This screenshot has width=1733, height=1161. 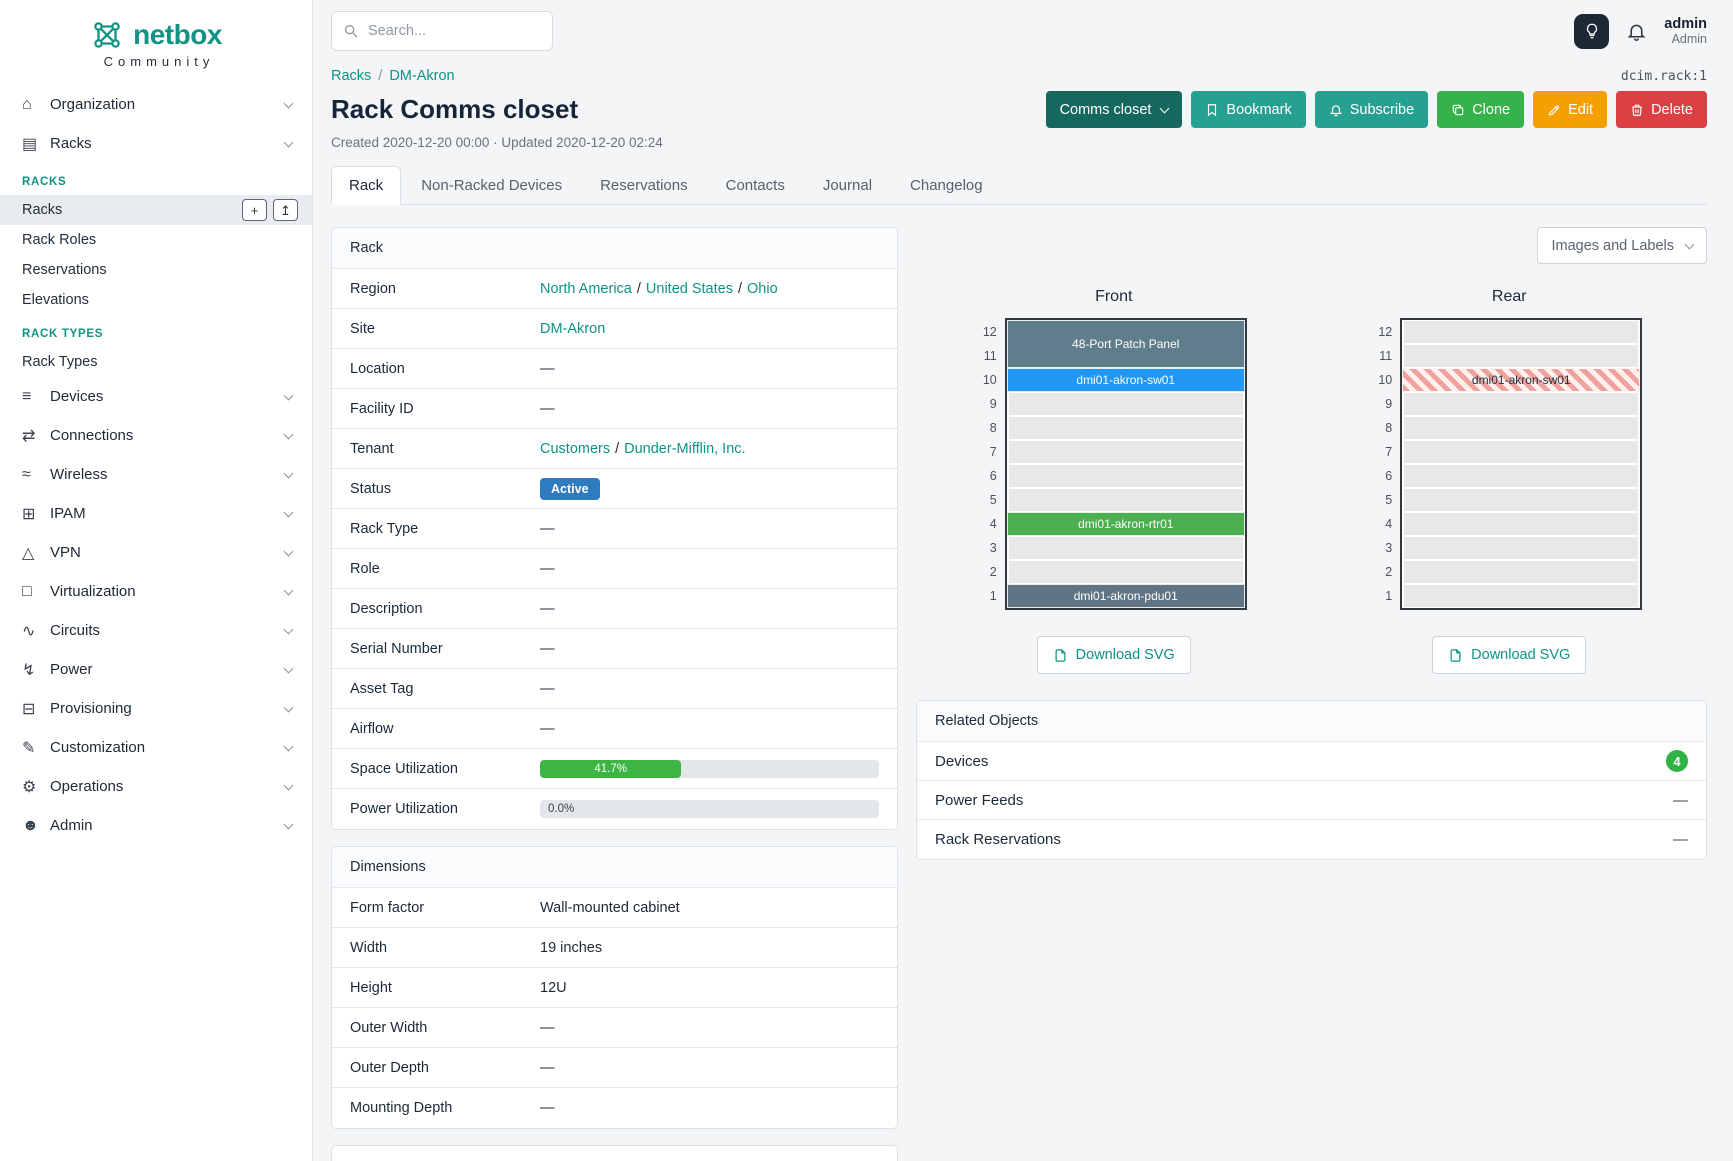 I want to click on link-dunder-mifflin-inc: Dunder-Mifflin, Inc., so click(x=685, y=448).